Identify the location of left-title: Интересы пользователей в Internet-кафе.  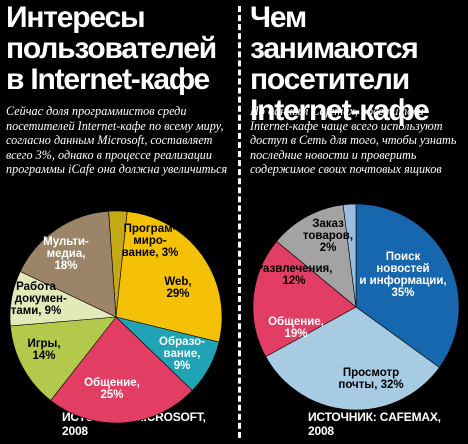
(111, 48).